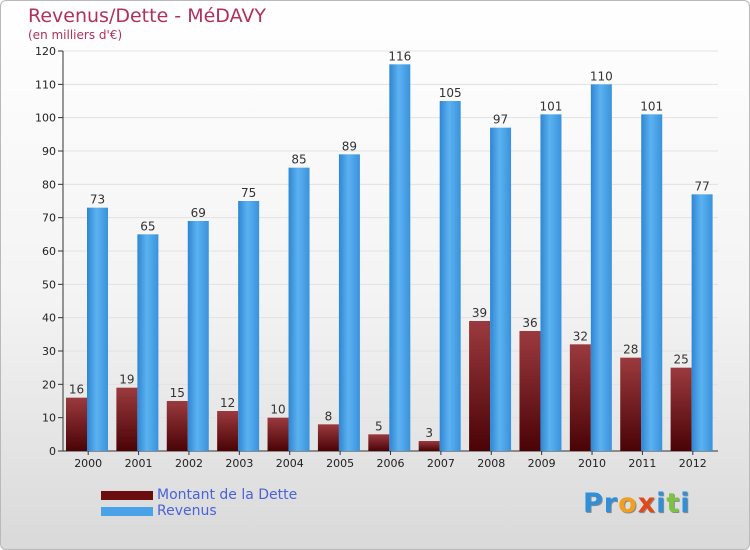  I want to click on chart-title: Revenus/Dette - MéDAVY, so click(147, 16).